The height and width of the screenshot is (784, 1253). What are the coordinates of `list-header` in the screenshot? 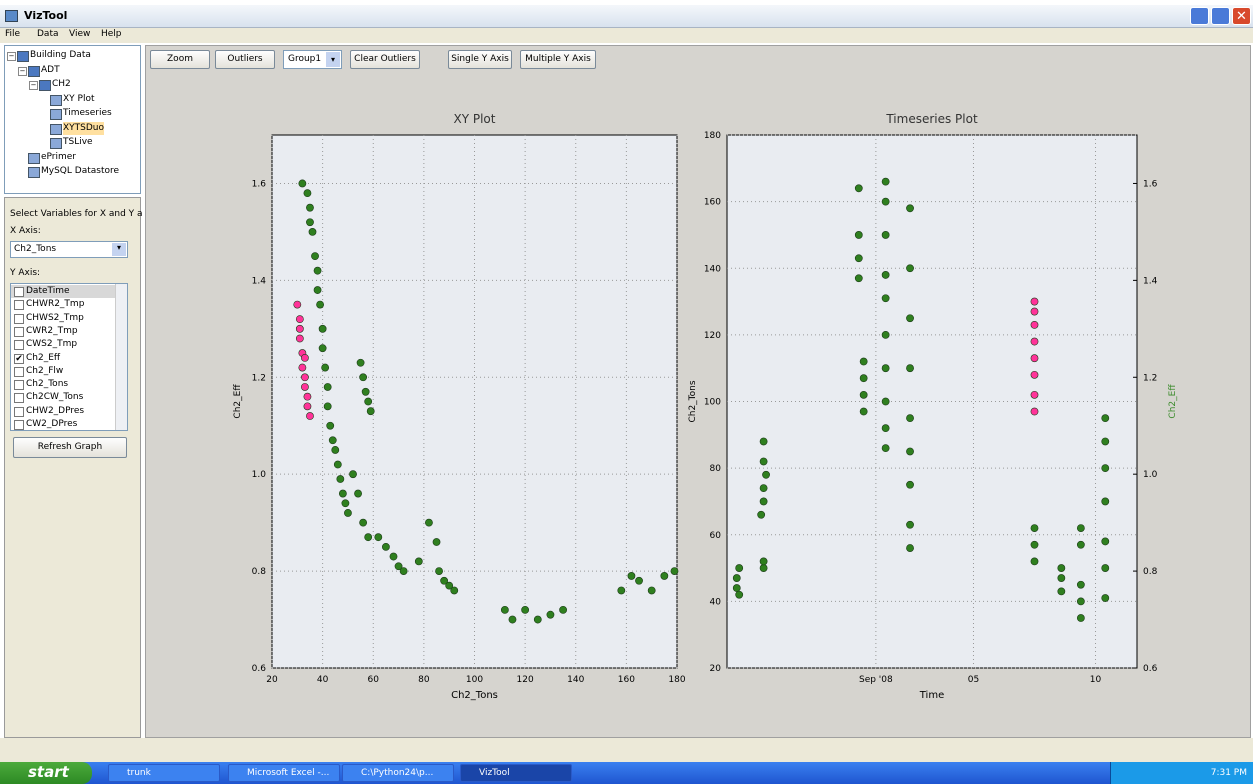 It's located at (63, 291).